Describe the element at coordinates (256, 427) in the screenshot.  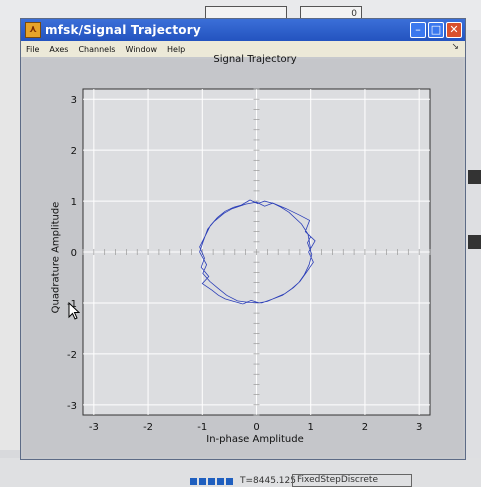
I see `x-tick-label: 0` at that location.